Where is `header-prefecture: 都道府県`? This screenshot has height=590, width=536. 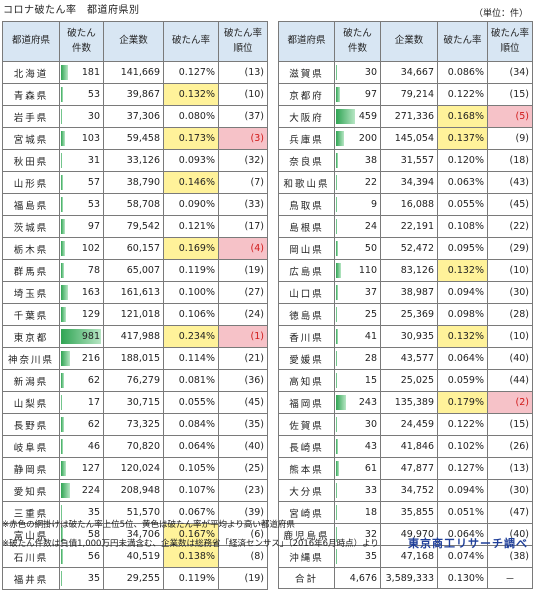
header-prefecture: 都道府県 is located at coordinates (31, 41).